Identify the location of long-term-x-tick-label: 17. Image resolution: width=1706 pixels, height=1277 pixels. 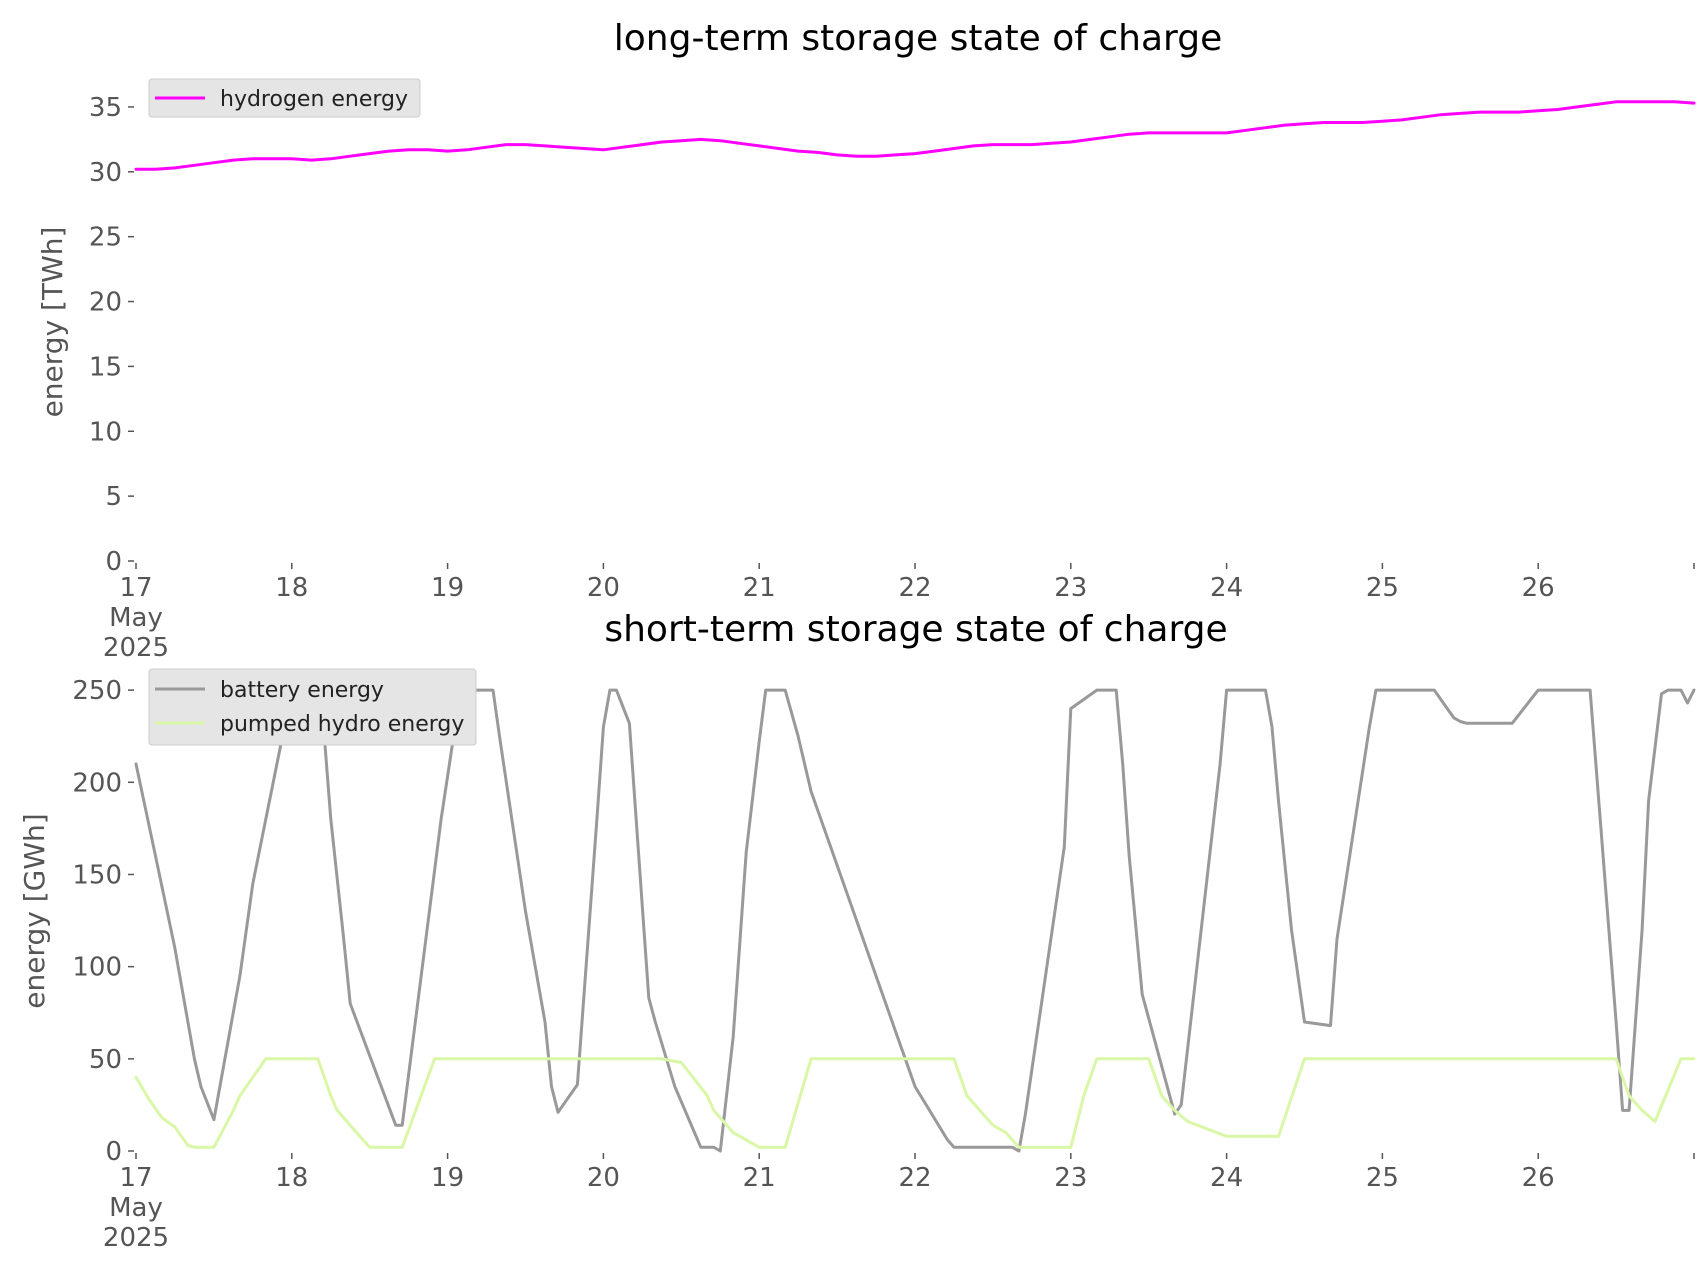
(135, 588).